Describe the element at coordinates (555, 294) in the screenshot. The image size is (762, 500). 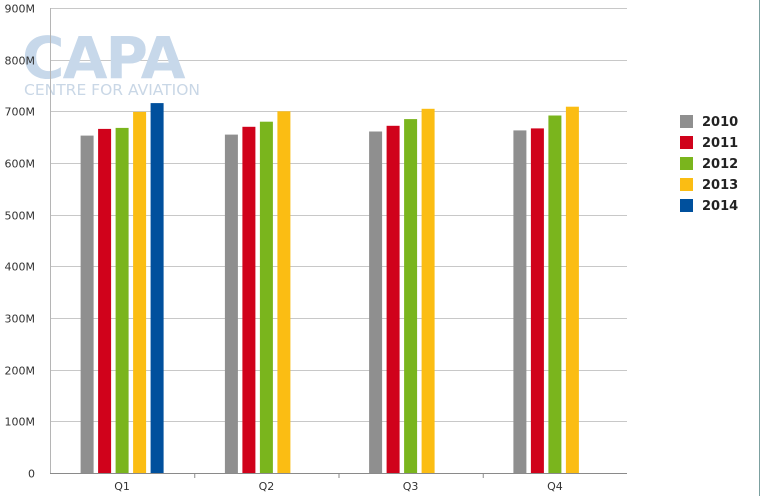
I see `bar-2012-q4` at that location.